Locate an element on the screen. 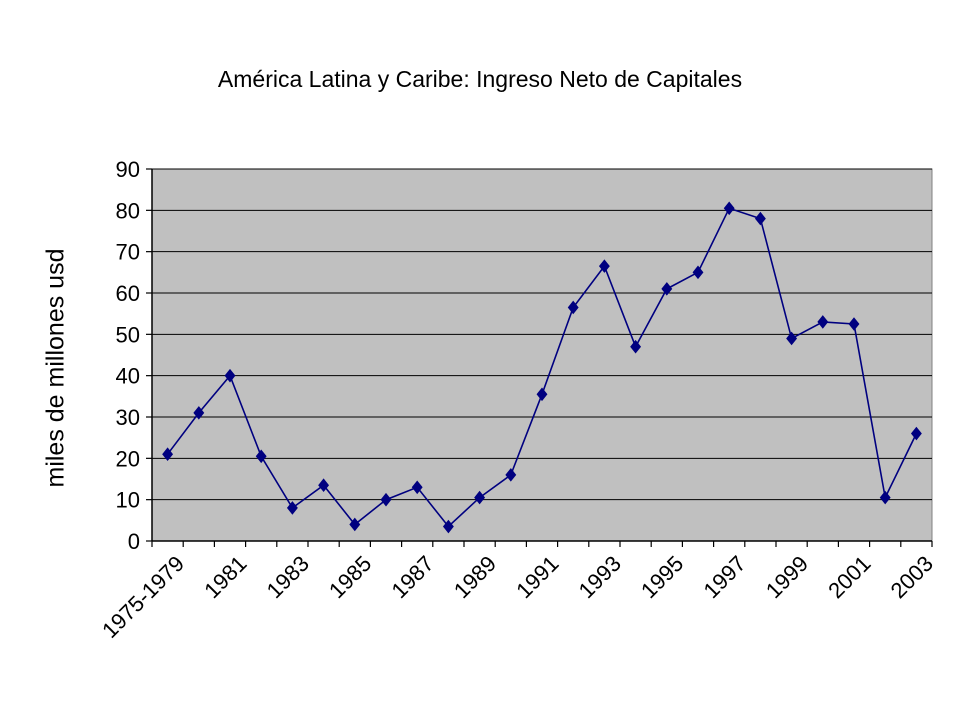 This screenshot has width=960, height=720. y-tick-label: 20 is located at coordinates (128, 458).